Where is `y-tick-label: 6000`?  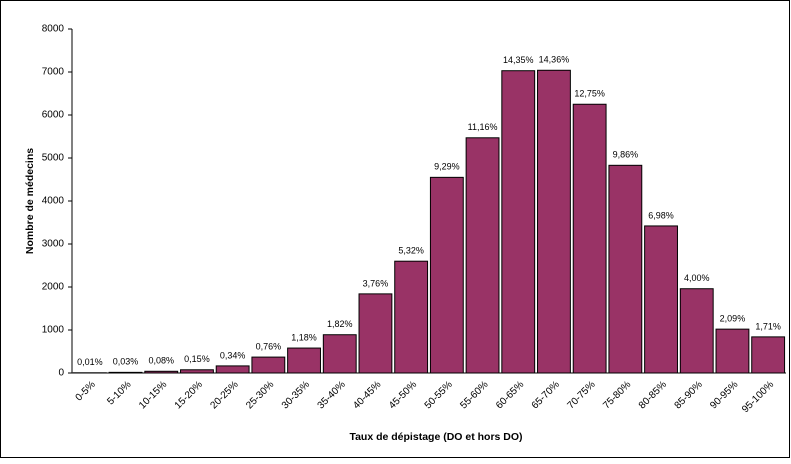
y-tick-label: 6000 is located at coordinates (53, 115).